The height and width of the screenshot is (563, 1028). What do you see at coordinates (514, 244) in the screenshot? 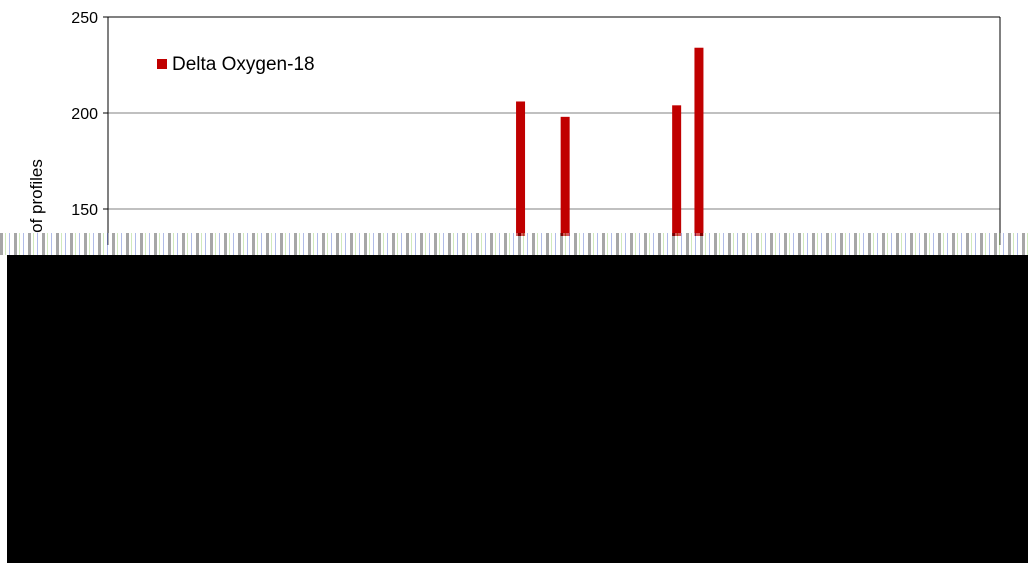
I see `corrupted-pixel-band` at bounding box center [514, 244].